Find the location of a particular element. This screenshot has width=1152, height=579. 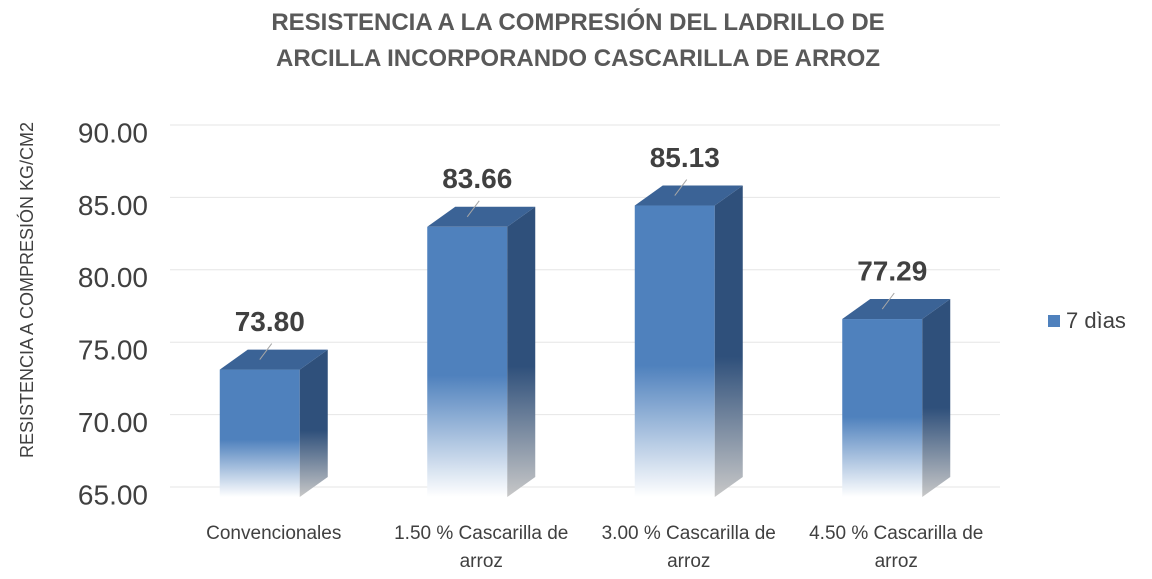

data-label: 73.80 is located at coordinates (270, 321).